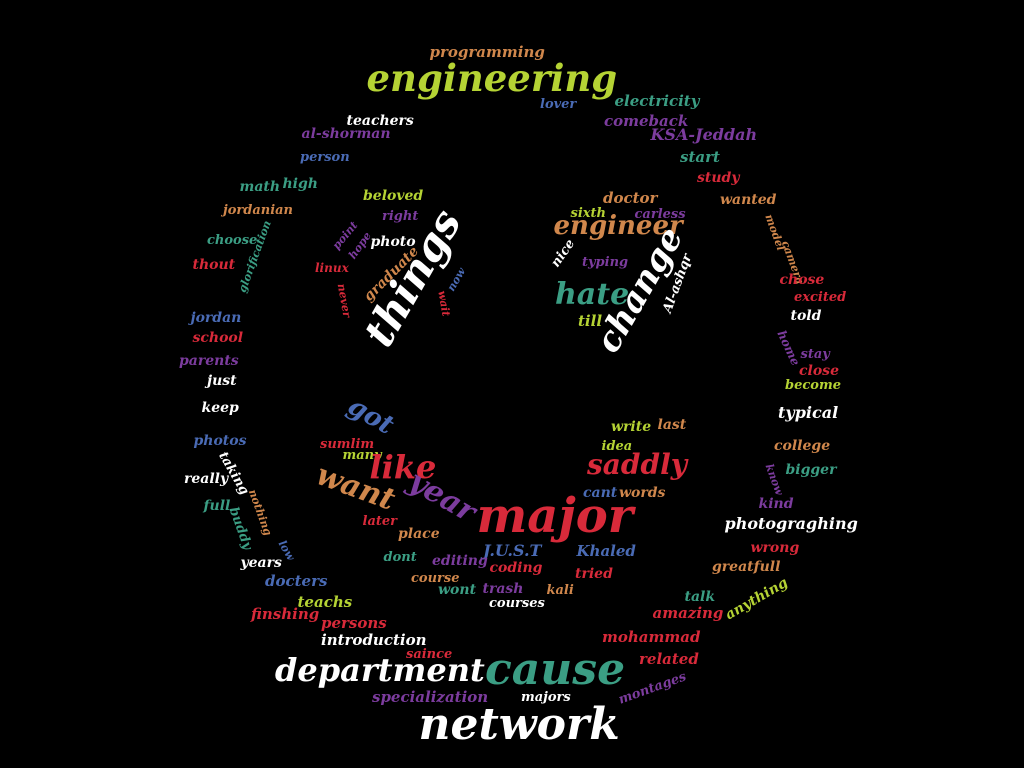 The width and height of the screenshot is (1024, 768). What do you see at coordinates (631, 427) in the screenshot?
I see `cloud-word: write` at bounding box center [631, 427].